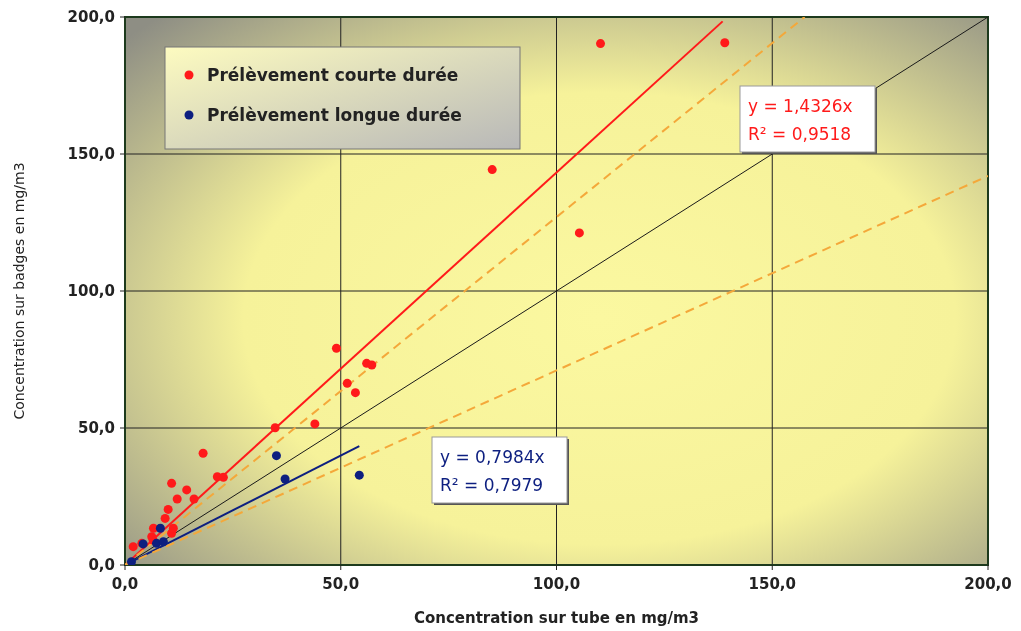 Image resolution: width=1021 pixels, height=631 pixels. I want to click on legend-label: Prélèvement longue durée, so click(334, 115).